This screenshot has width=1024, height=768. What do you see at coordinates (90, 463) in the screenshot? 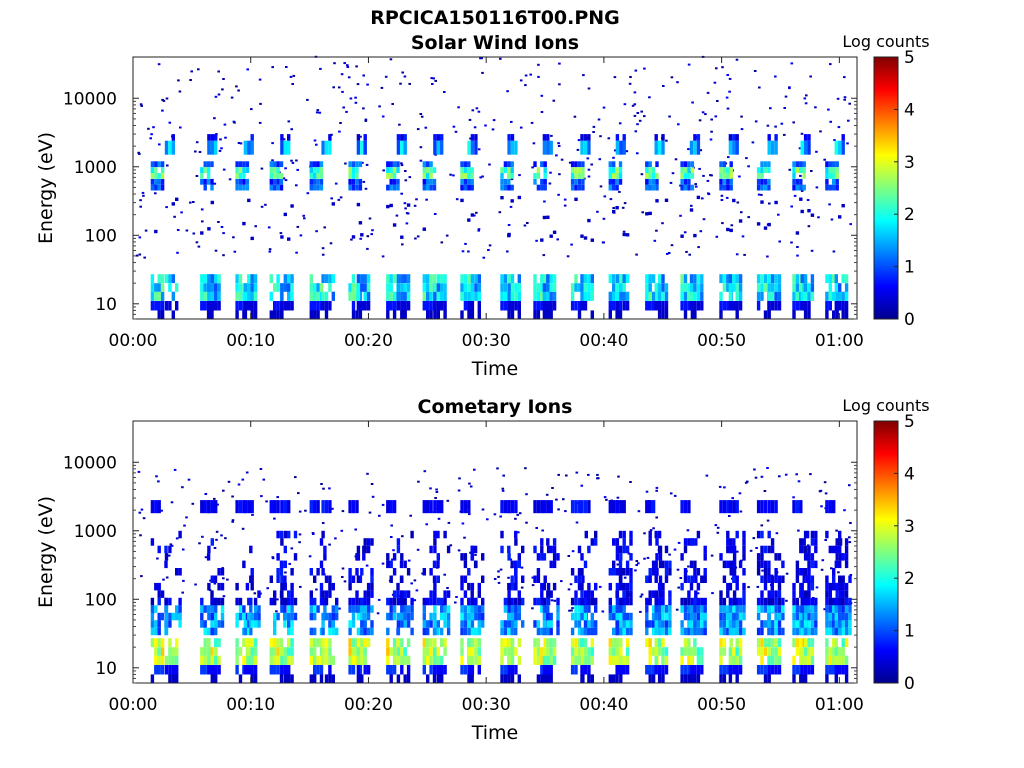
I see `y-tick-label: 10000` at bounding box center [90, 463].